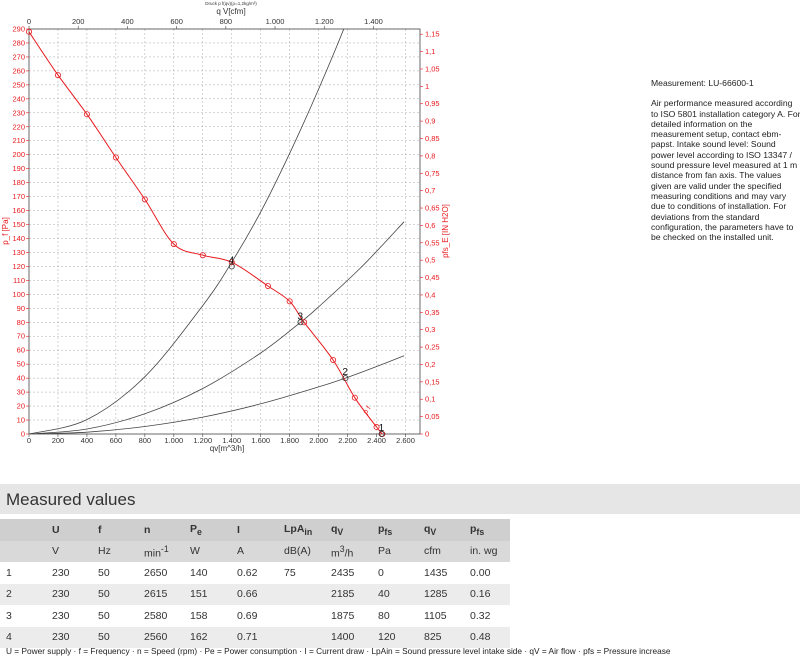 The image size is (800, 657). Describe the element at coordinates (301, 551) in the screenshot. I see `unit-cell: dB(A)` at that location.